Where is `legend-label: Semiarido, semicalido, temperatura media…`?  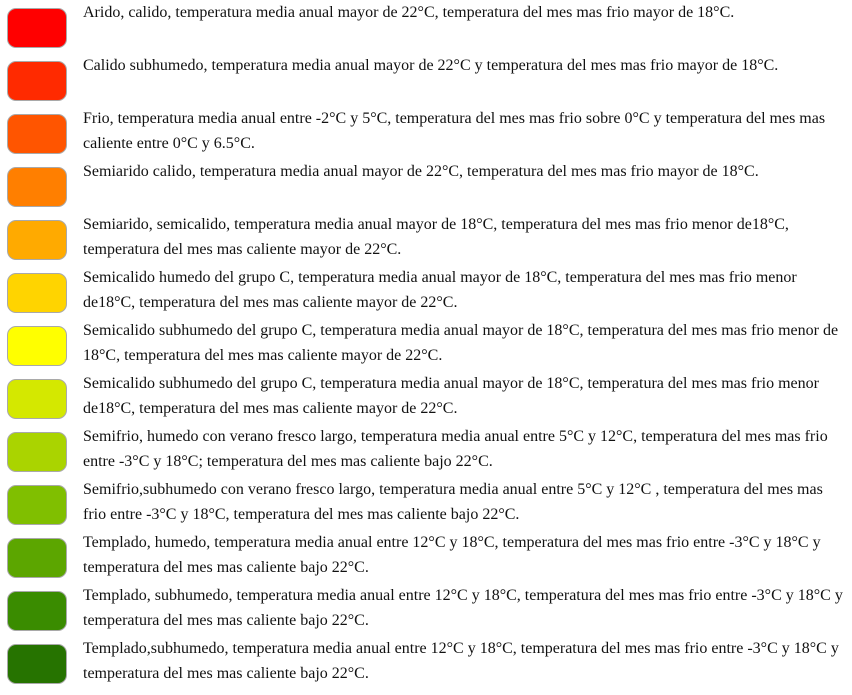
legend-label: Semiarido, semicalido, temperatura media… is located at coordinates (436, 237).